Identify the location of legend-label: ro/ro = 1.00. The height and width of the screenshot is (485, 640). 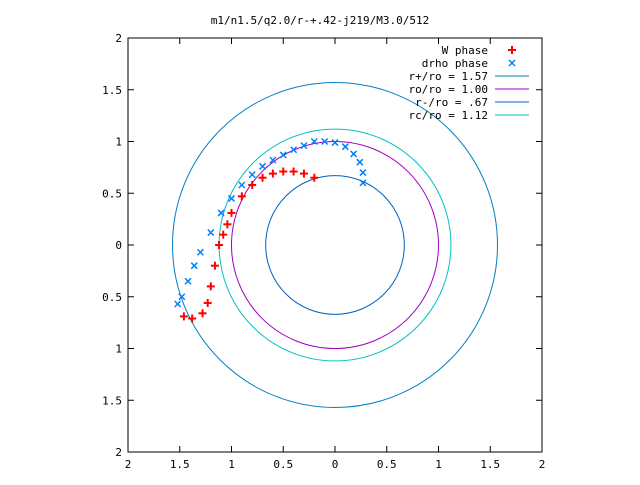
(448, 89).